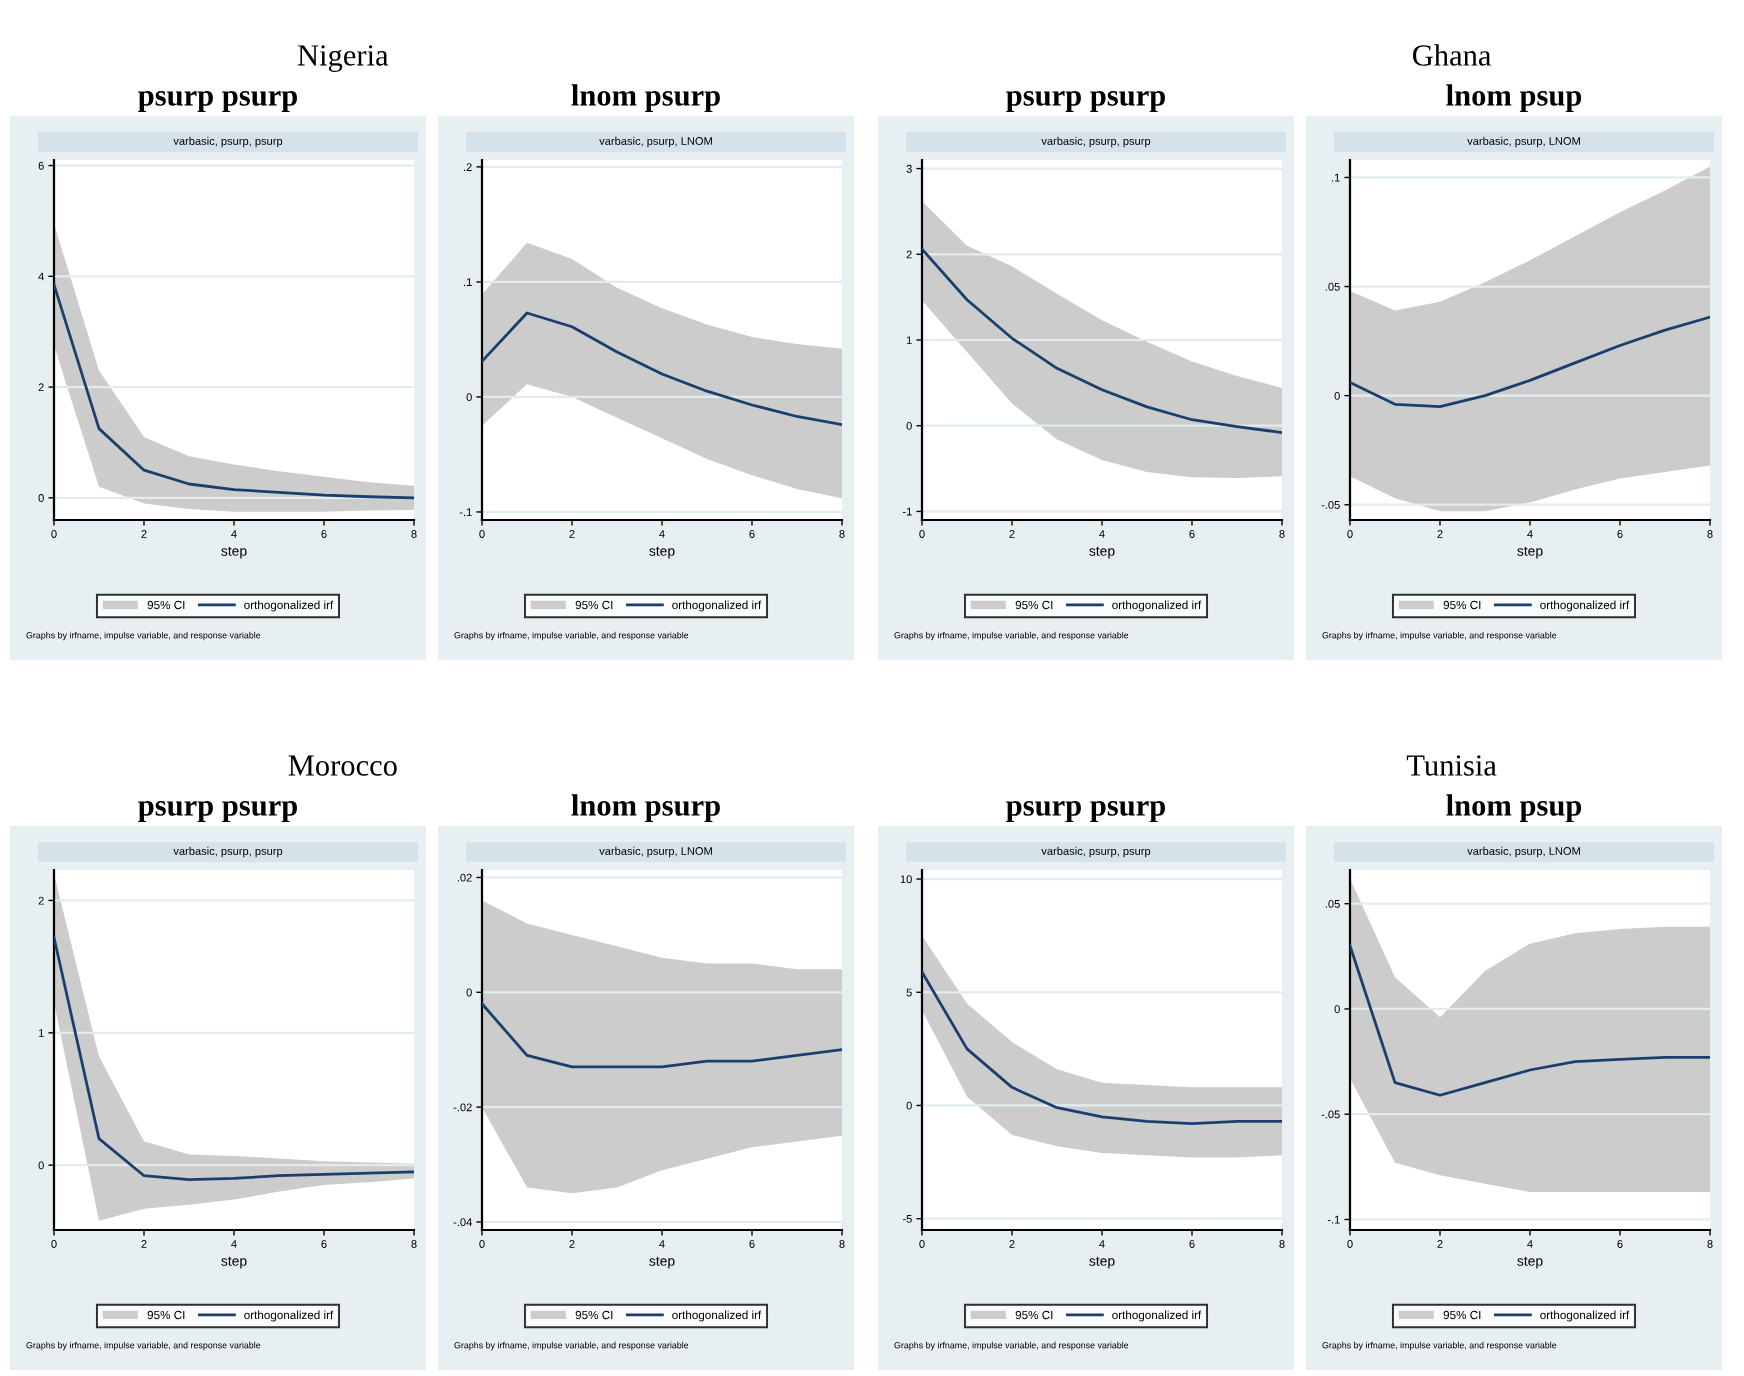 The width and height of the screenshot is (1744, 1376). What do you see at coordinates (342, 765) in the screenshot?
I see `text: Morocco` at bounding box center [342, 765].